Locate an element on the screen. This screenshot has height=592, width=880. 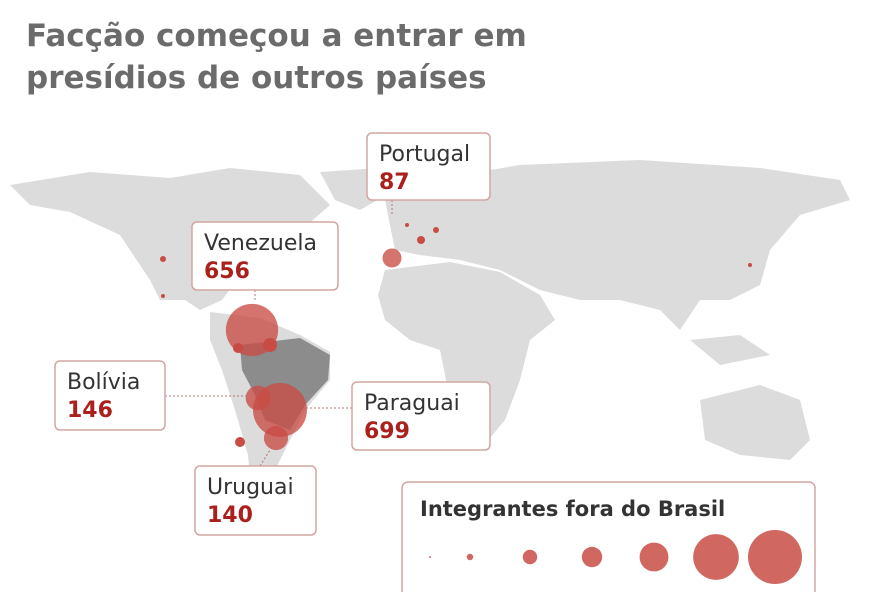
country-name: Paraguai is located at coordinates (412, 403).